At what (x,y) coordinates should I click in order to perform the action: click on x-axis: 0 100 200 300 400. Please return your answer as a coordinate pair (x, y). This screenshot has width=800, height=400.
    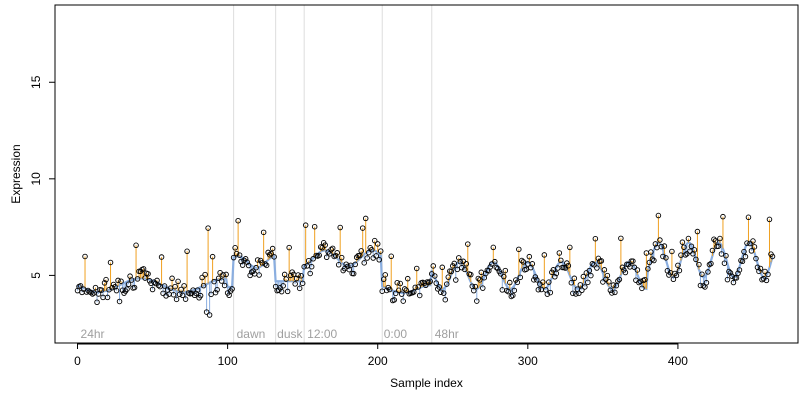
    Looking at the image, I should click on (381, 355).